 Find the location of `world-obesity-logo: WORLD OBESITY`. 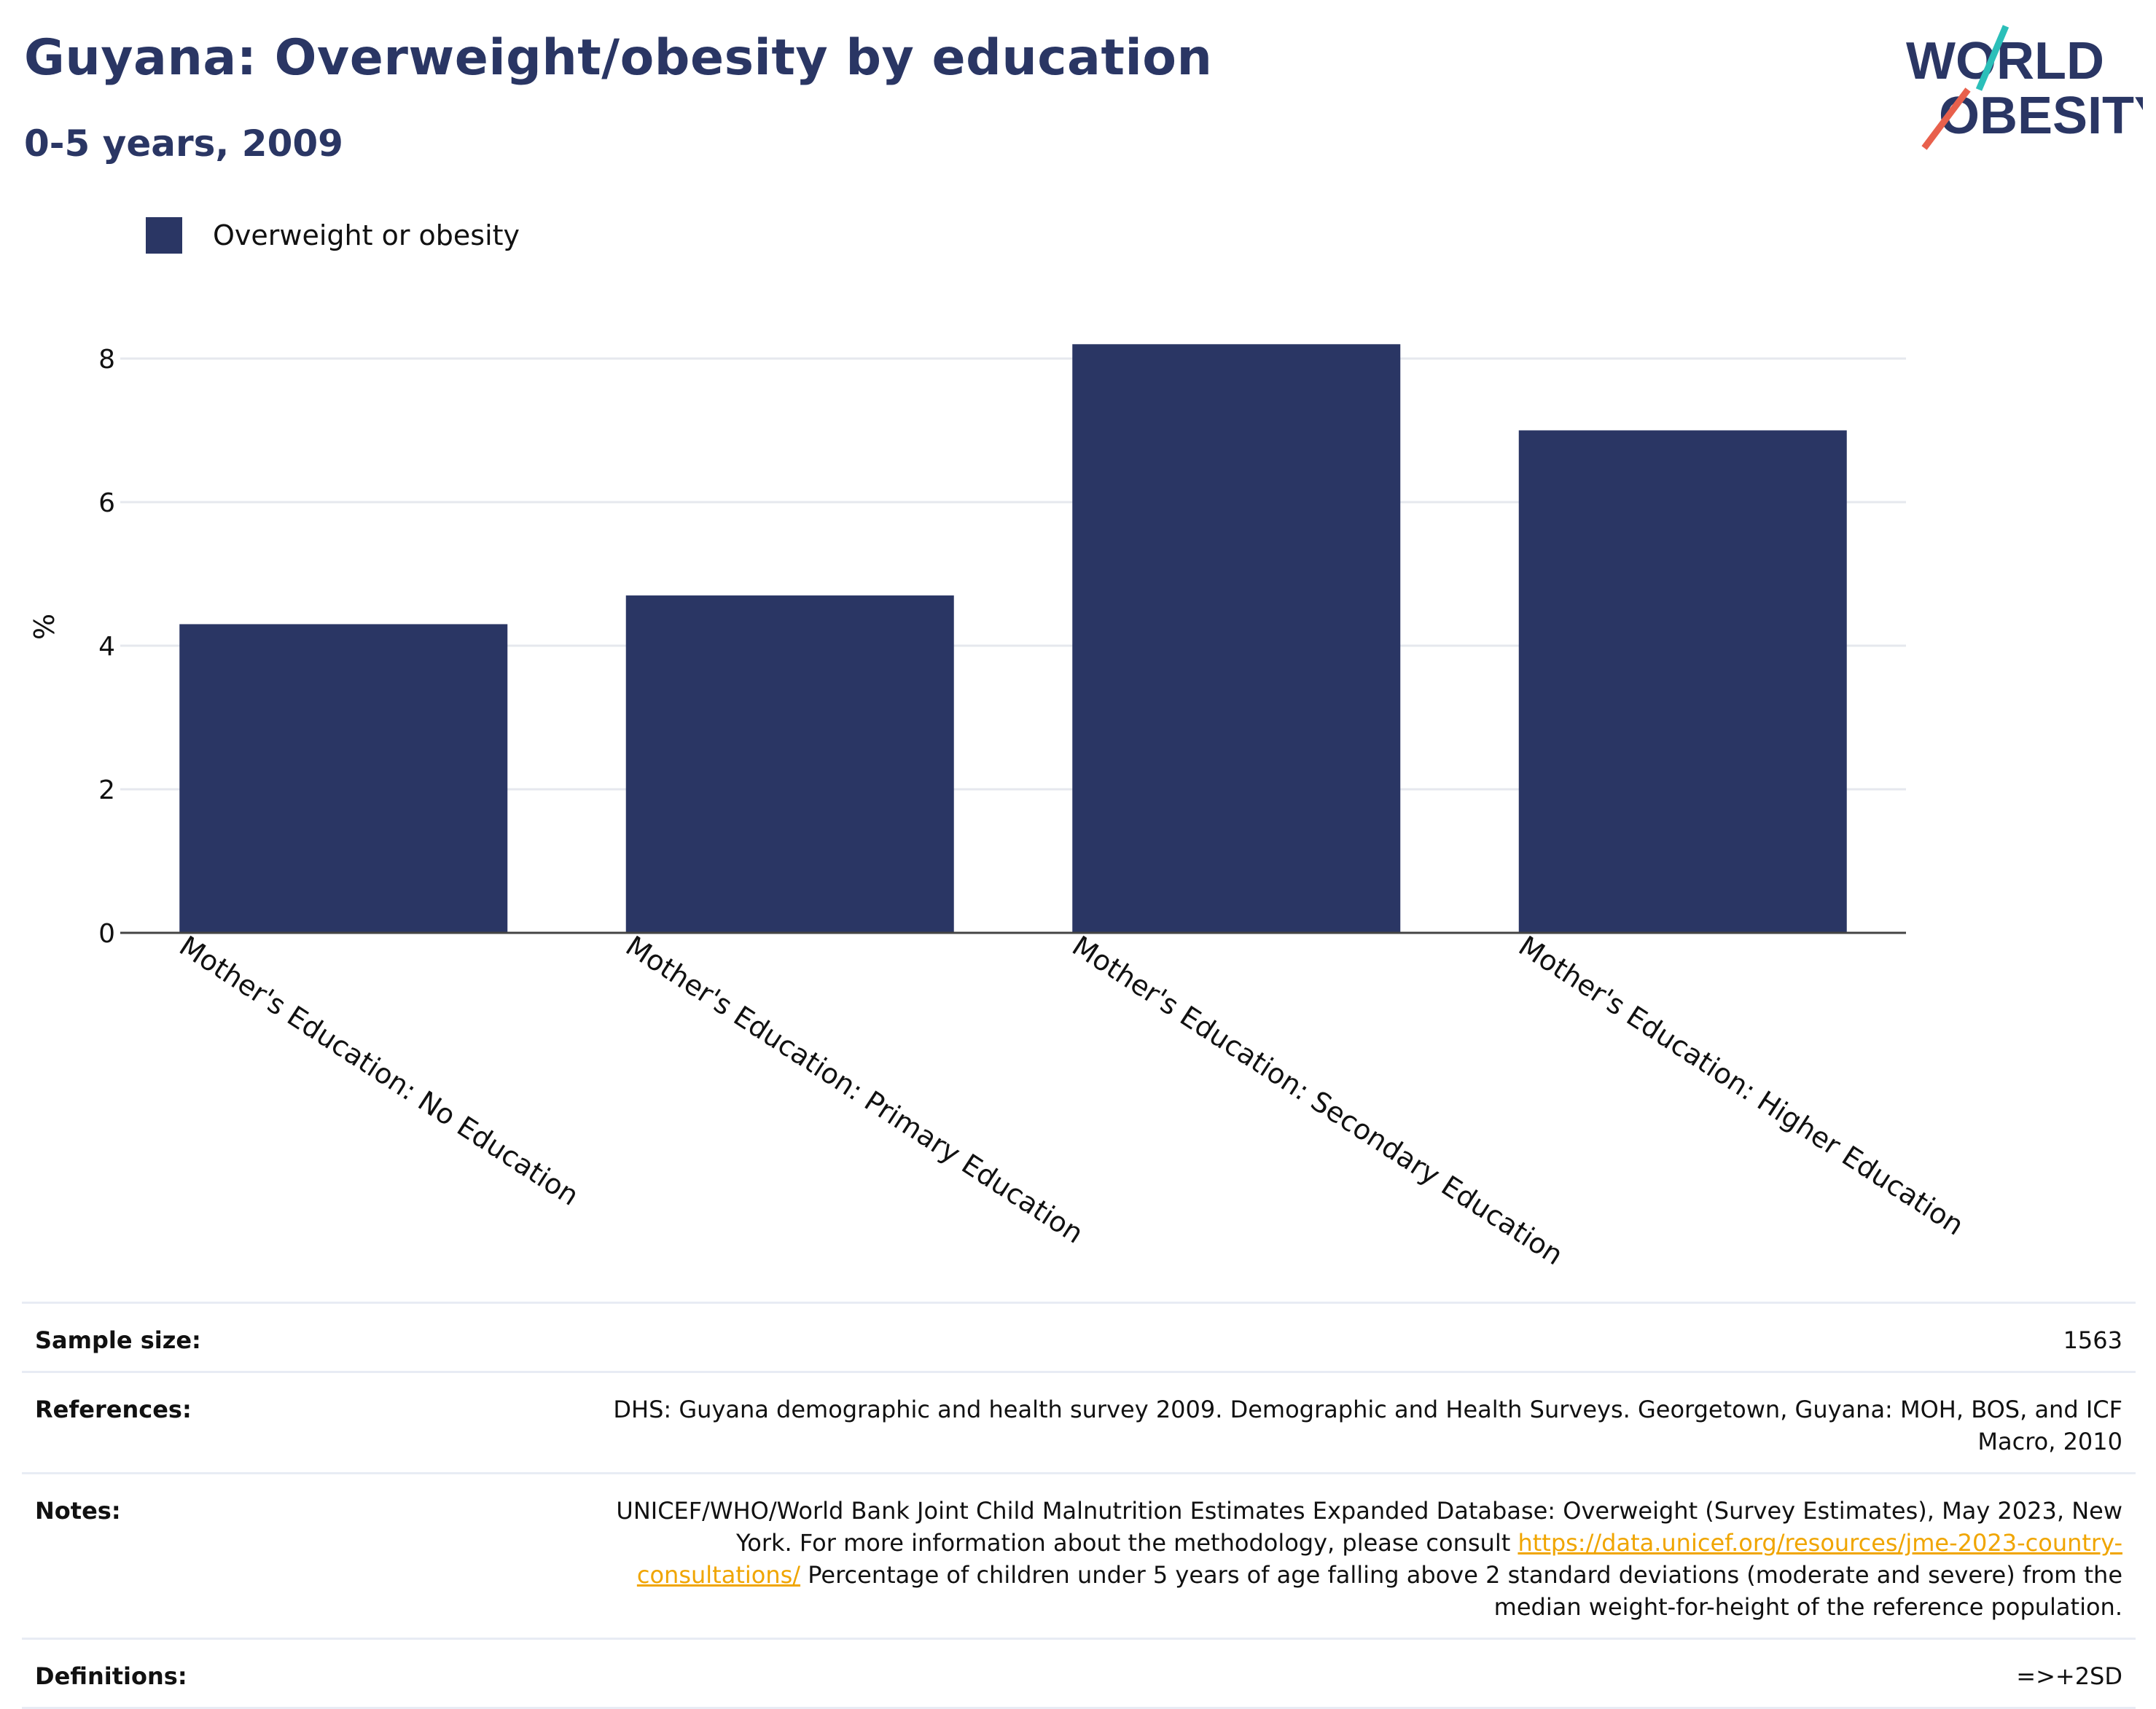

world-obesity-logo: WORLD OBESITY is located at coordinates (2025, 87).